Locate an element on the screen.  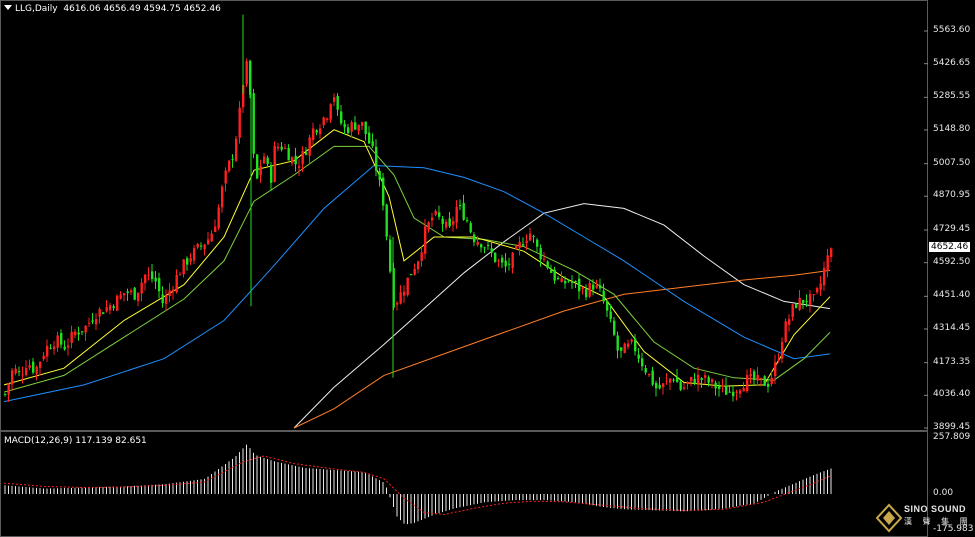
logo-subtitle: 漢 聲 集 團 is located at coordinates (938, 521).